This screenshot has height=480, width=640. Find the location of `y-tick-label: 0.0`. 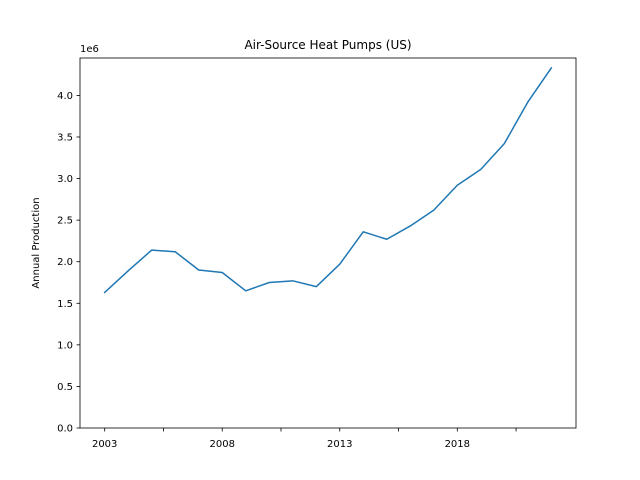

y-tick-label: 0.0 is located at coordinates (65, 429).